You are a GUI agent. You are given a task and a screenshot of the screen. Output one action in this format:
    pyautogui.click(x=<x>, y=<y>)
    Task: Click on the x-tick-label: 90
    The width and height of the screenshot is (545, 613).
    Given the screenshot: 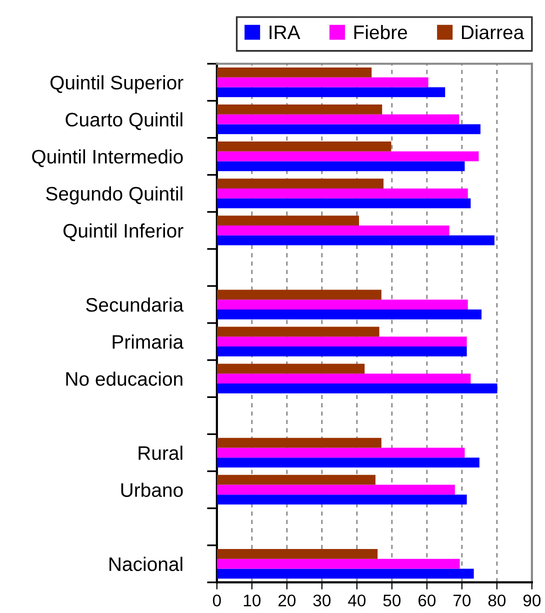 What is the action you would take?
    pyautogui.click(x=532, y=600)
    